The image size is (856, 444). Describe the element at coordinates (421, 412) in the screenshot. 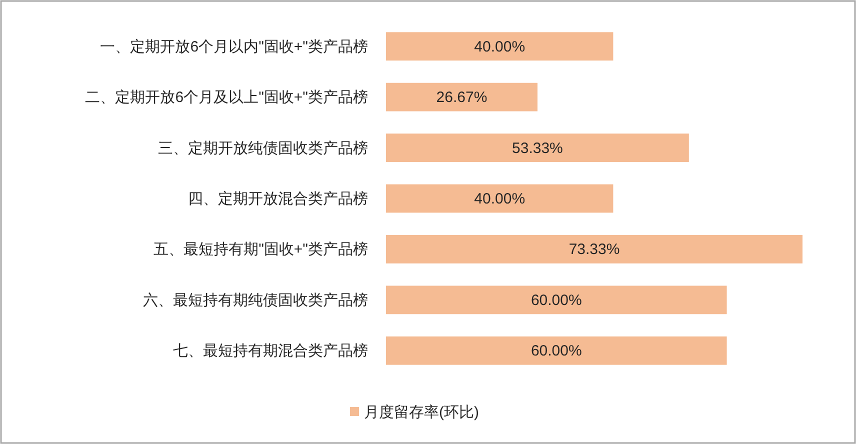

I see `legend-label: 月度留存率(环比)` at that location.